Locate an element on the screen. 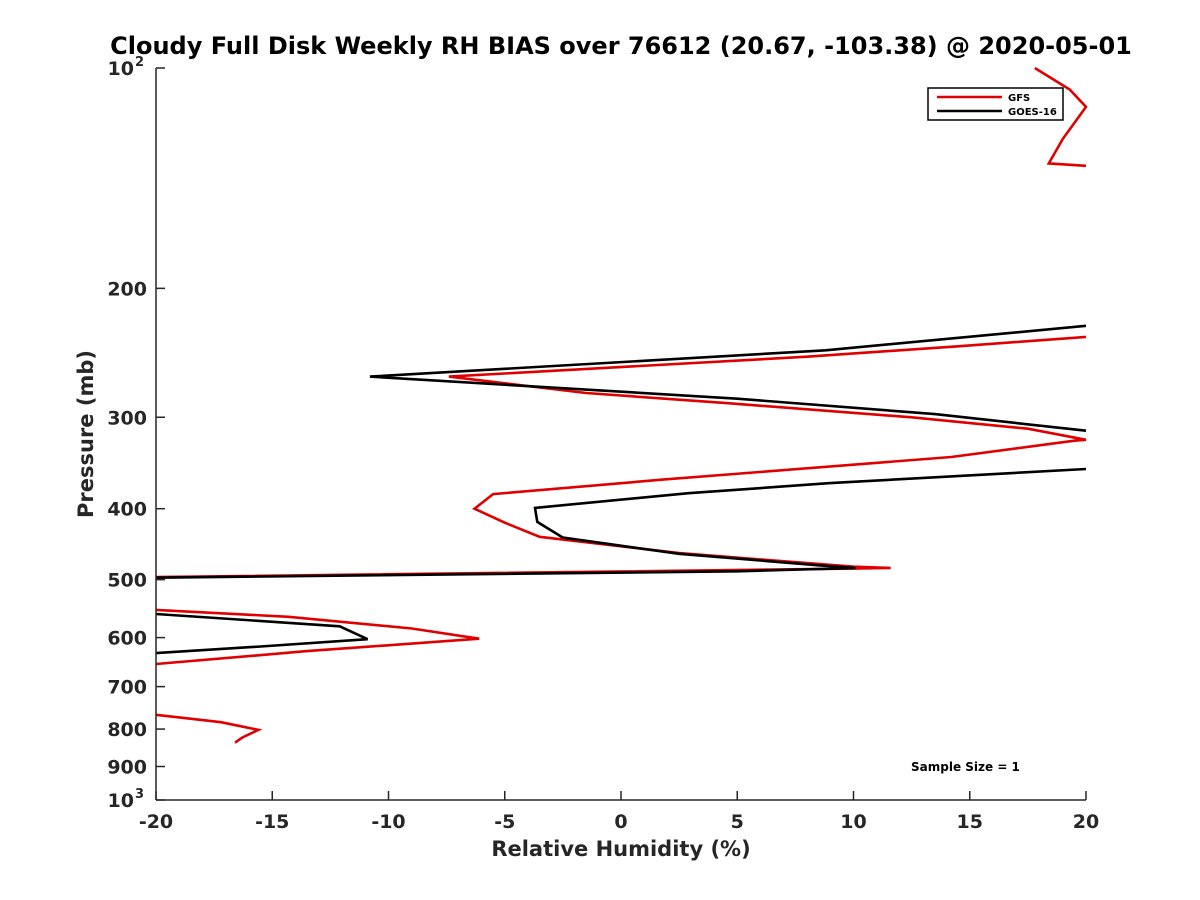  x-tick-label: -15 is located at coordinates (272, 822).